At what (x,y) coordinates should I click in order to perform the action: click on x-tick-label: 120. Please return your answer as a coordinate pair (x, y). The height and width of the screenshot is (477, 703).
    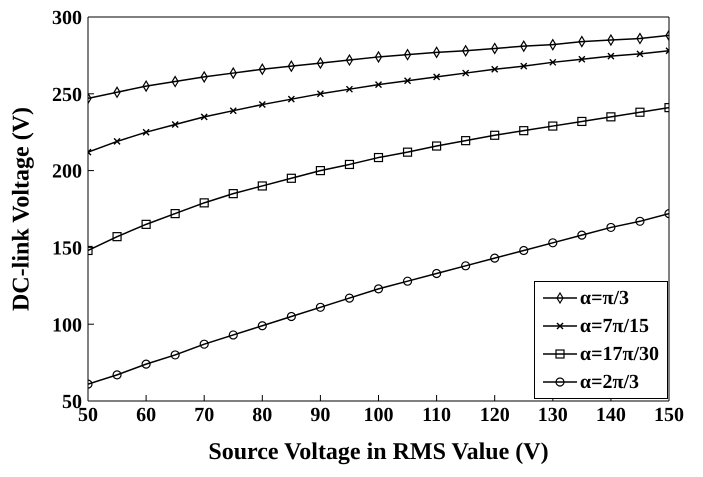
    Looking at the image, I should click on (495, 415).